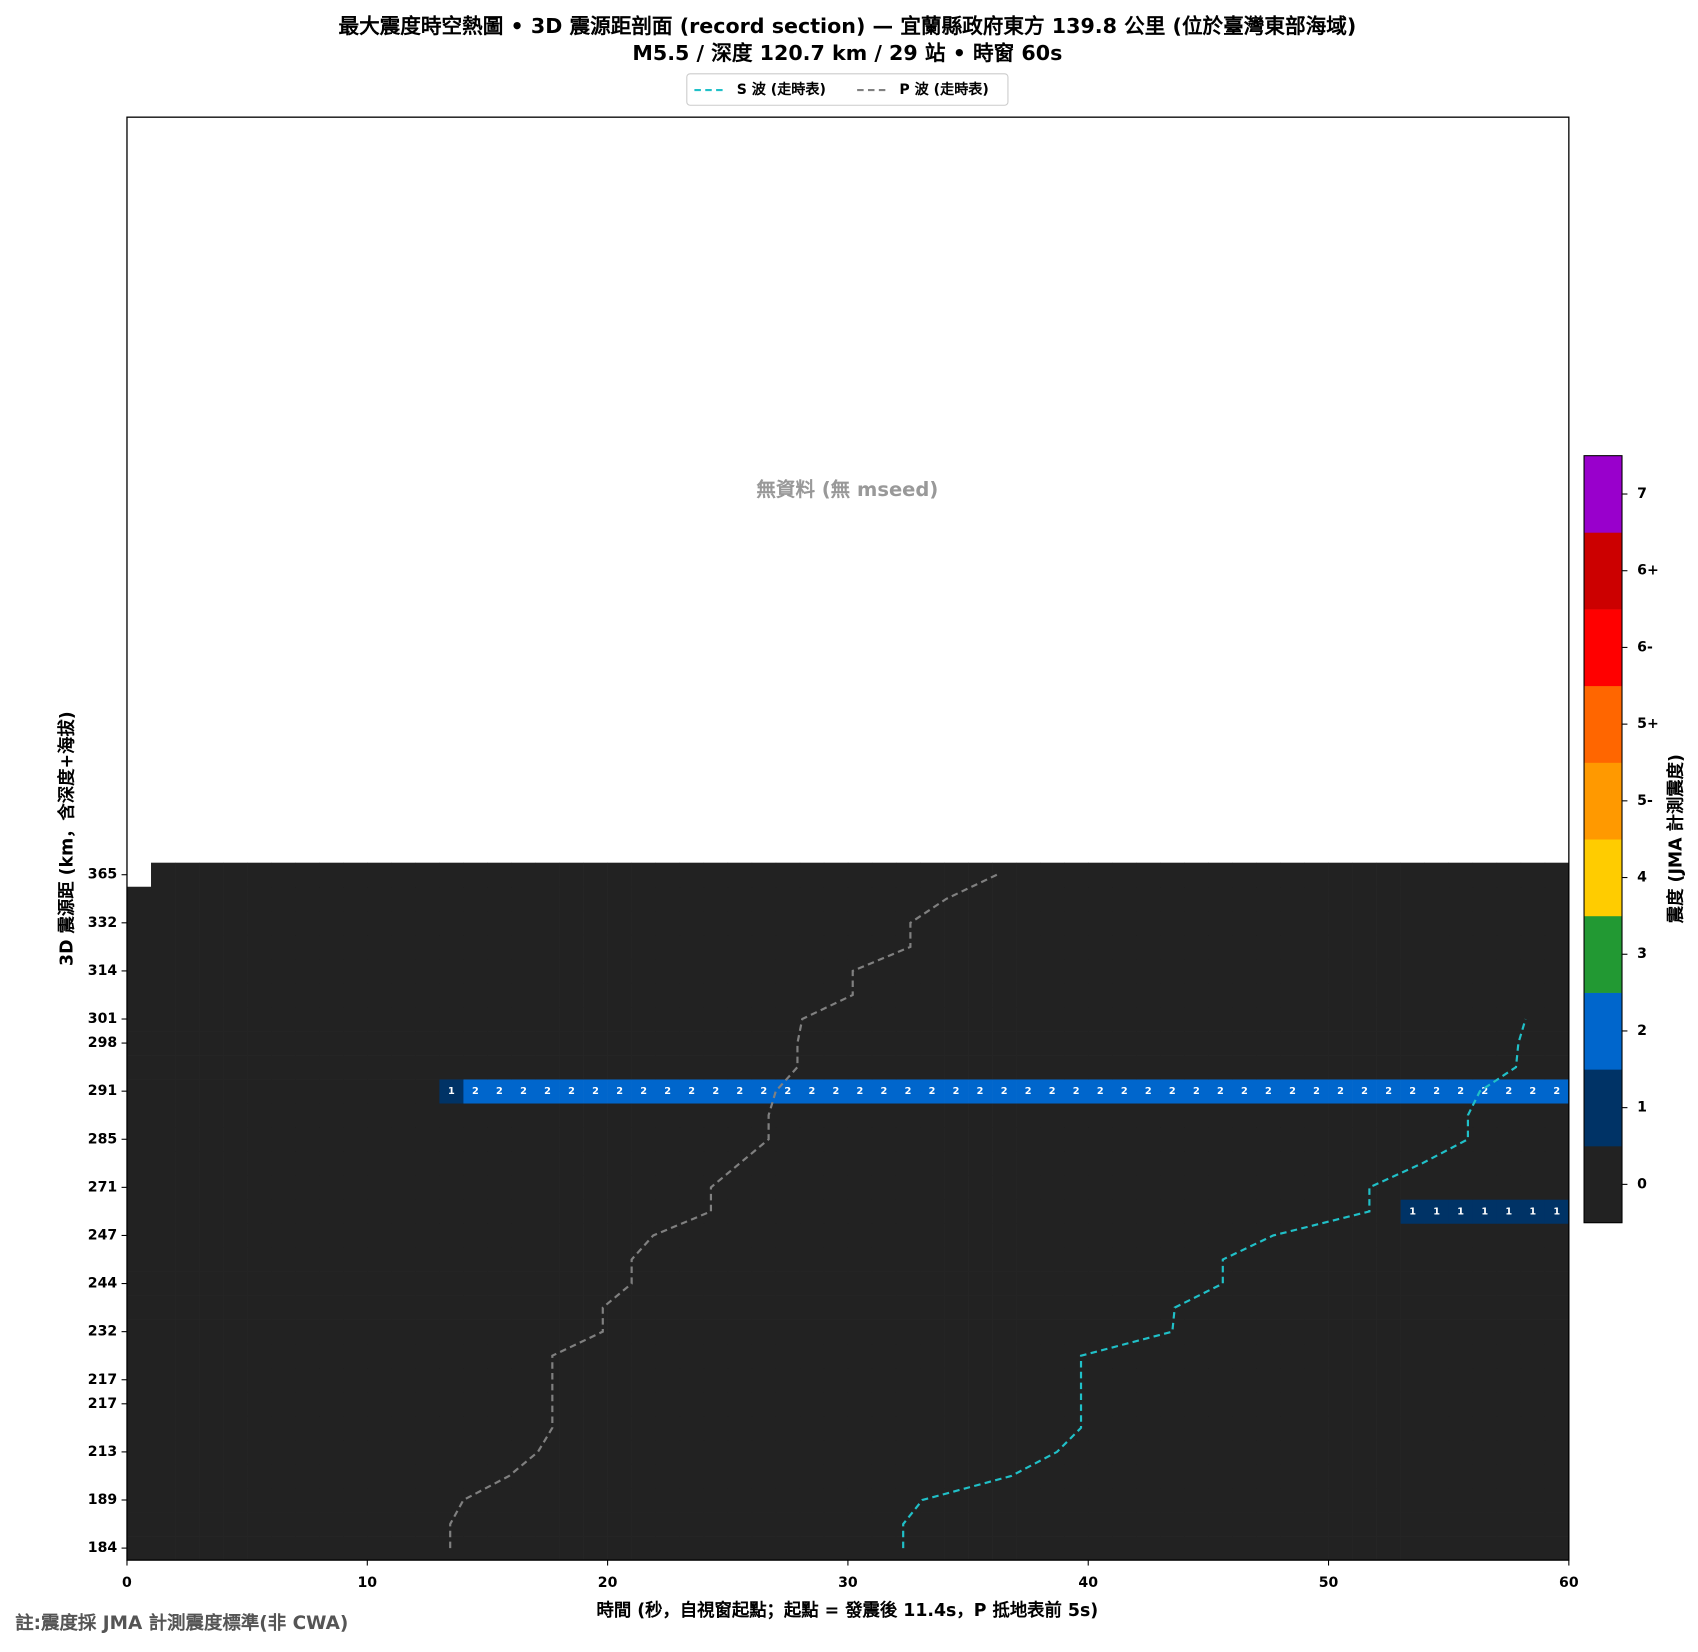 This screenshot has width=1698, height=1652. Describe the element at coordinates (1460, 1211) in the screenshot. I see `cell-label: 1` at that location.